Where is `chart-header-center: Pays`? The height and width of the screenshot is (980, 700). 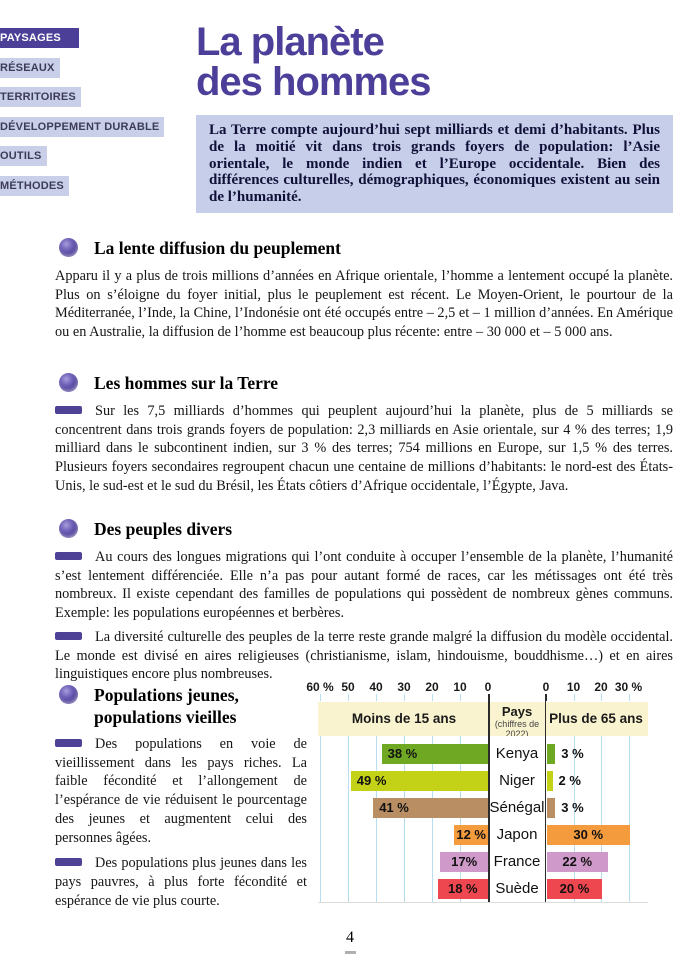
chart-header-center: Pays is located at coordinates (517, 711).